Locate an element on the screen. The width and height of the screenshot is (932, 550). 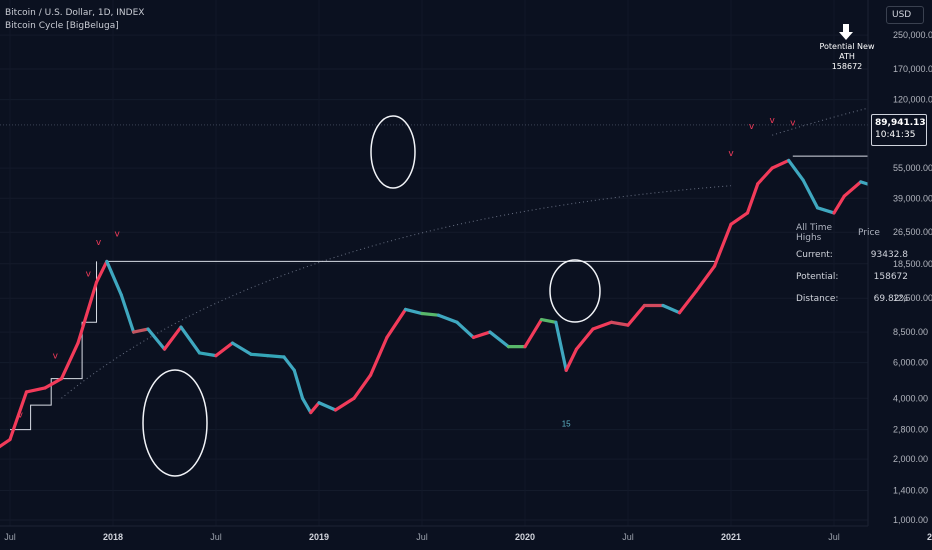
x-tick-label: 2020 is located at coordinates (525, 537).